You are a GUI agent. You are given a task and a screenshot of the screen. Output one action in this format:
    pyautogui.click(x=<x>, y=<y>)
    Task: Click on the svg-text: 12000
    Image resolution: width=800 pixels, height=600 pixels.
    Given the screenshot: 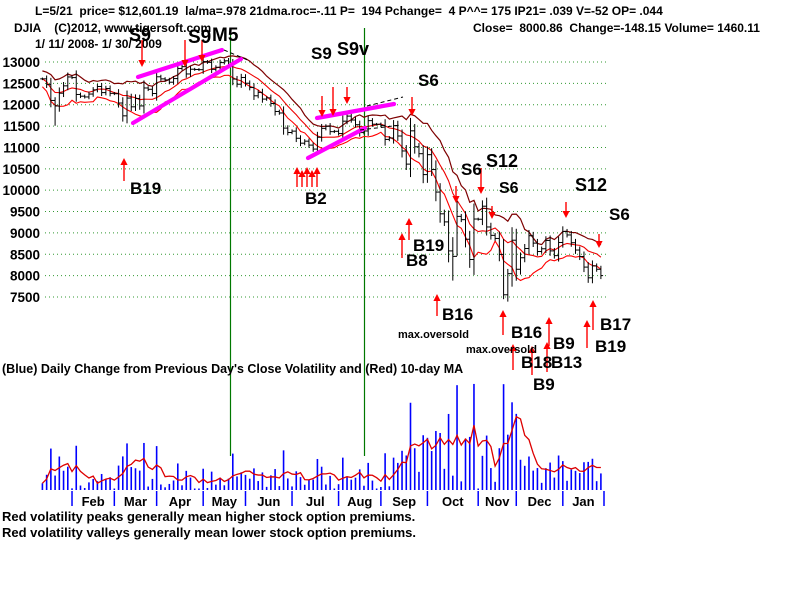 What is the action you would take?
    pyautogui.click(x=21, y=105)
    